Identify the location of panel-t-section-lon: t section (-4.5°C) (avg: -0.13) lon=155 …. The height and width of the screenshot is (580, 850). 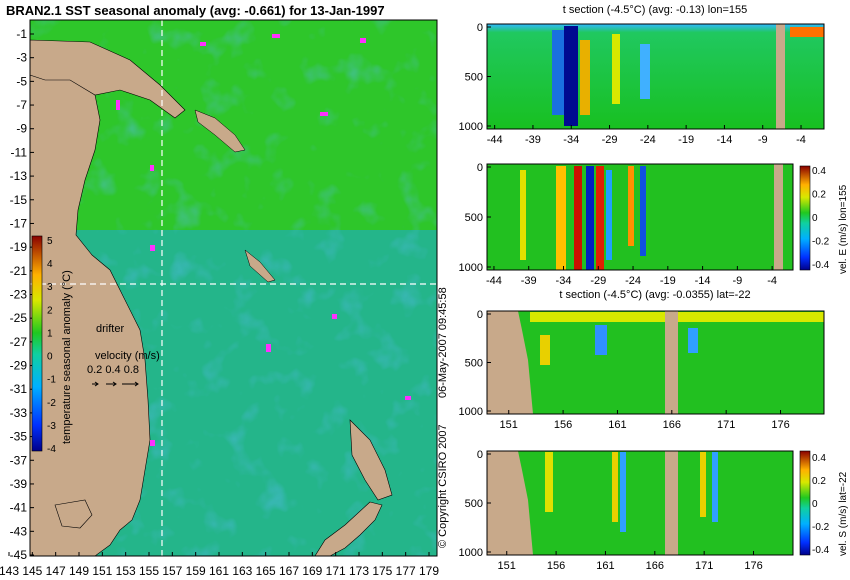
(642, 75).